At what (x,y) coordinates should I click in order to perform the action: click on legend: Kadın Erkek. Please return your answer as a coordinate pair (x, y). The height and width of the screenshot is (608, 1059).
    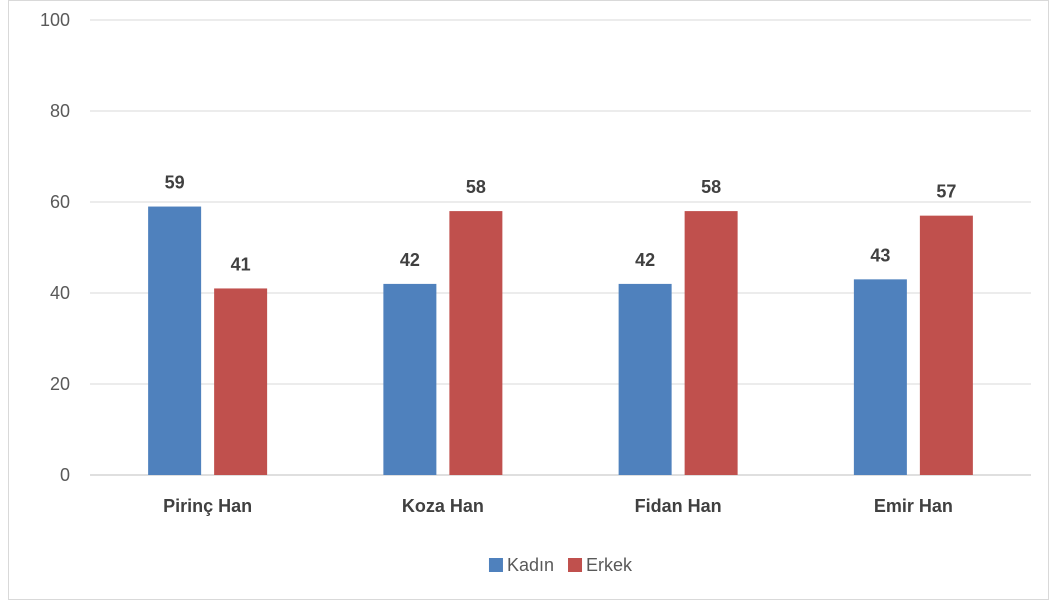
    Looking at the image, I should click on (560, 565).